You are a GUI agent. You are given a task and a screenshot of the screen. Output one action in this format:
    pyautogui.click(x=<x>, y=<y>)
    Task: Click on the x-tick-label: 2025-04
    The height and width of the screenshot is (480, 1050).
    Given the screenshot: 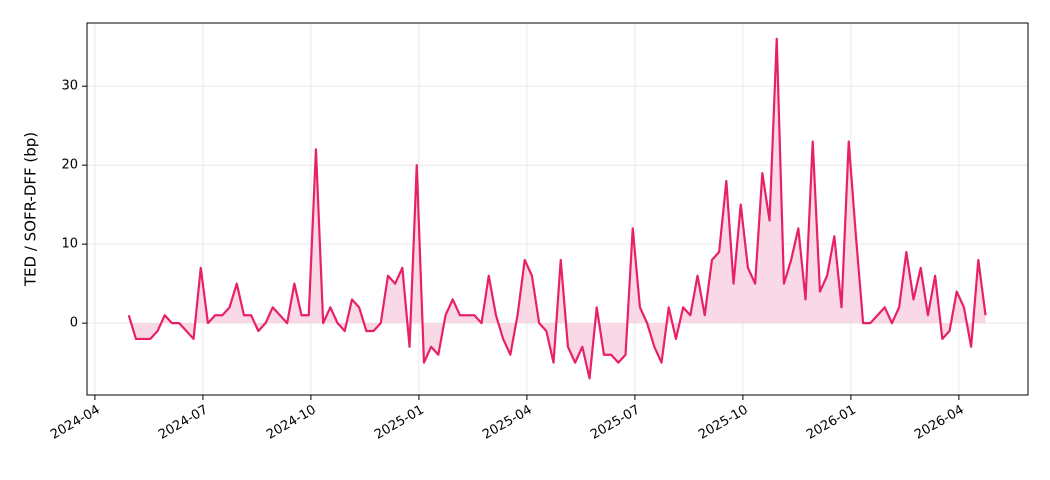 What is the action you would take?
    pyautogui.click(x=507, y=423)
    